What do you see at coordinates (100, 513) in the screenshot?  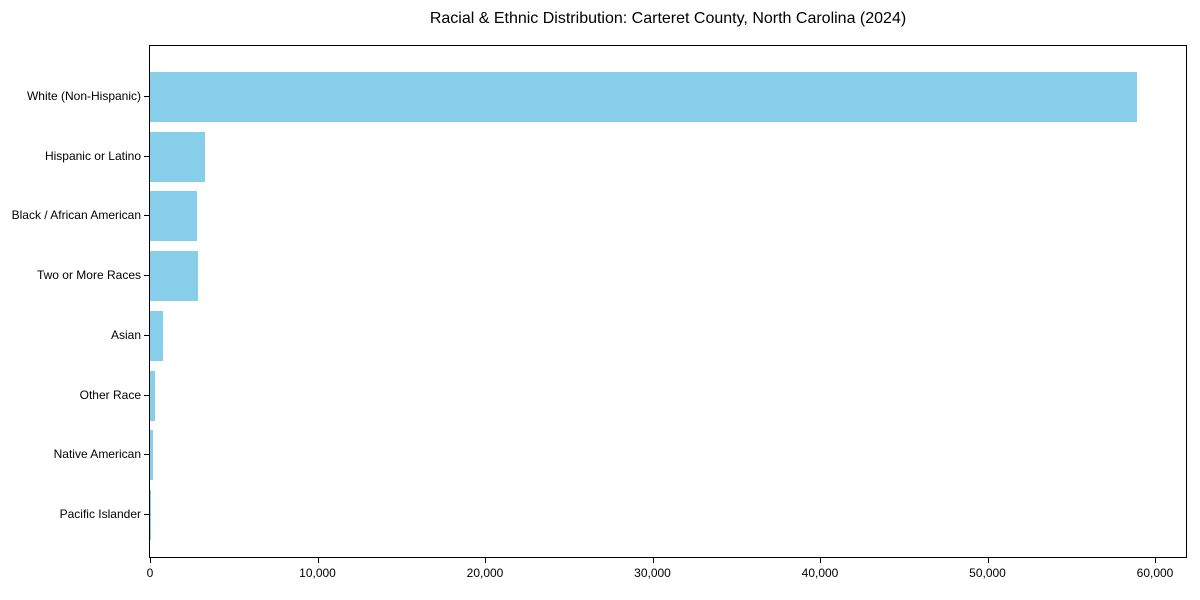 I see `category-label: Pacific Islander` at bounding box center [100, 513].